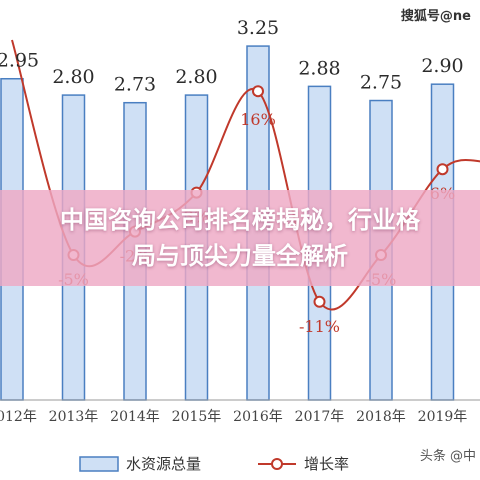  Describe the element at coordinates (258, 28) in the screenshot. I see `bar-value-label-4: 3.25` at that location.